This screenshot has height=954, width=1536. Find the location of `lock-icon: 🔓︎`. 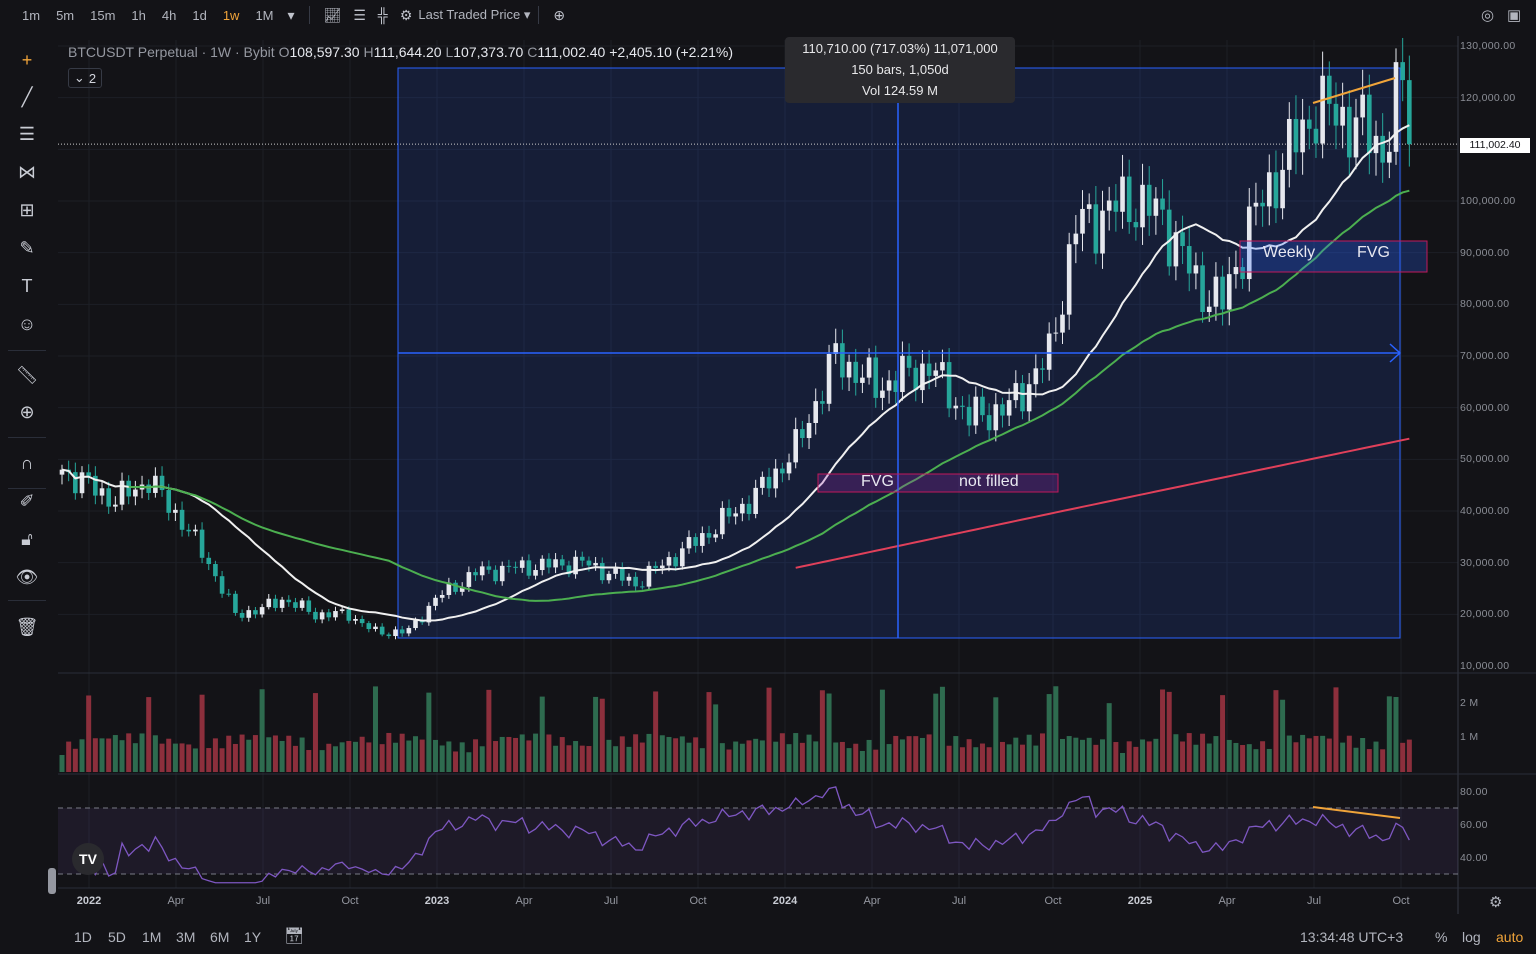

lock-icon: 🔓︎ is located at coordinates (27, 538).